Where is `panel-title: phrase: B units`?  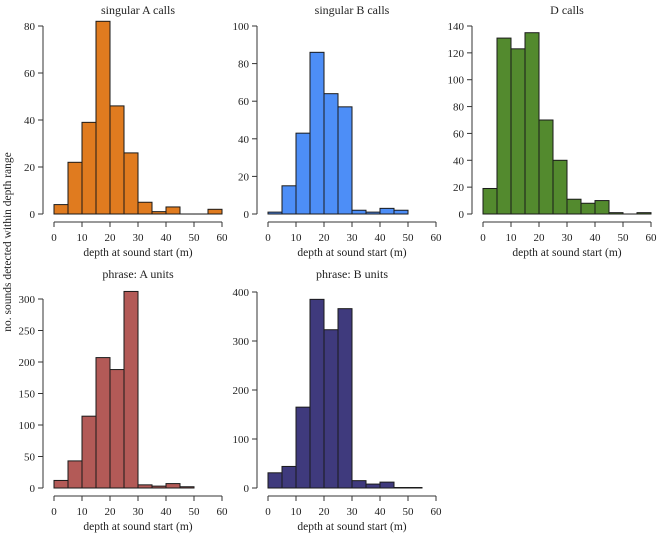 panel-title: phrase: B units is located at coordinates (352, 274).